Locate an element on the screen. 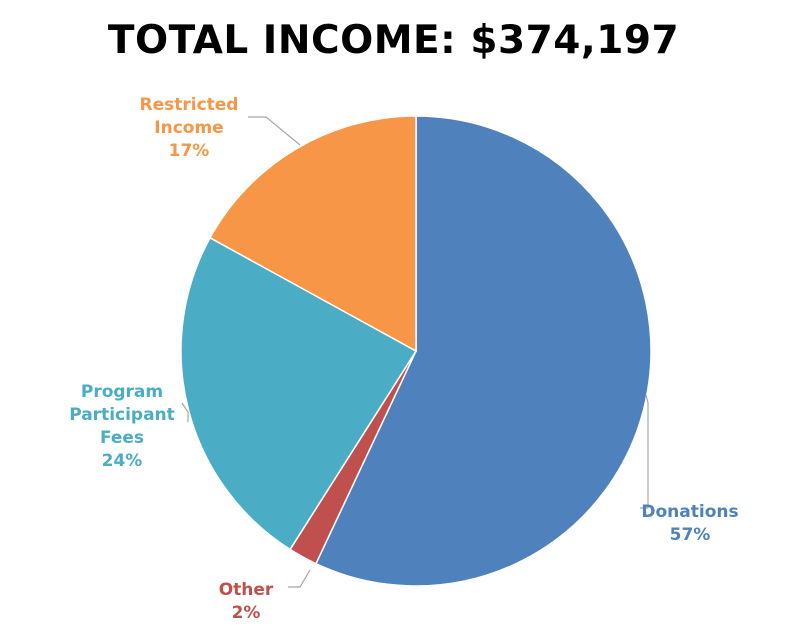  leader-line-donations is located at coordinates (644, 451).